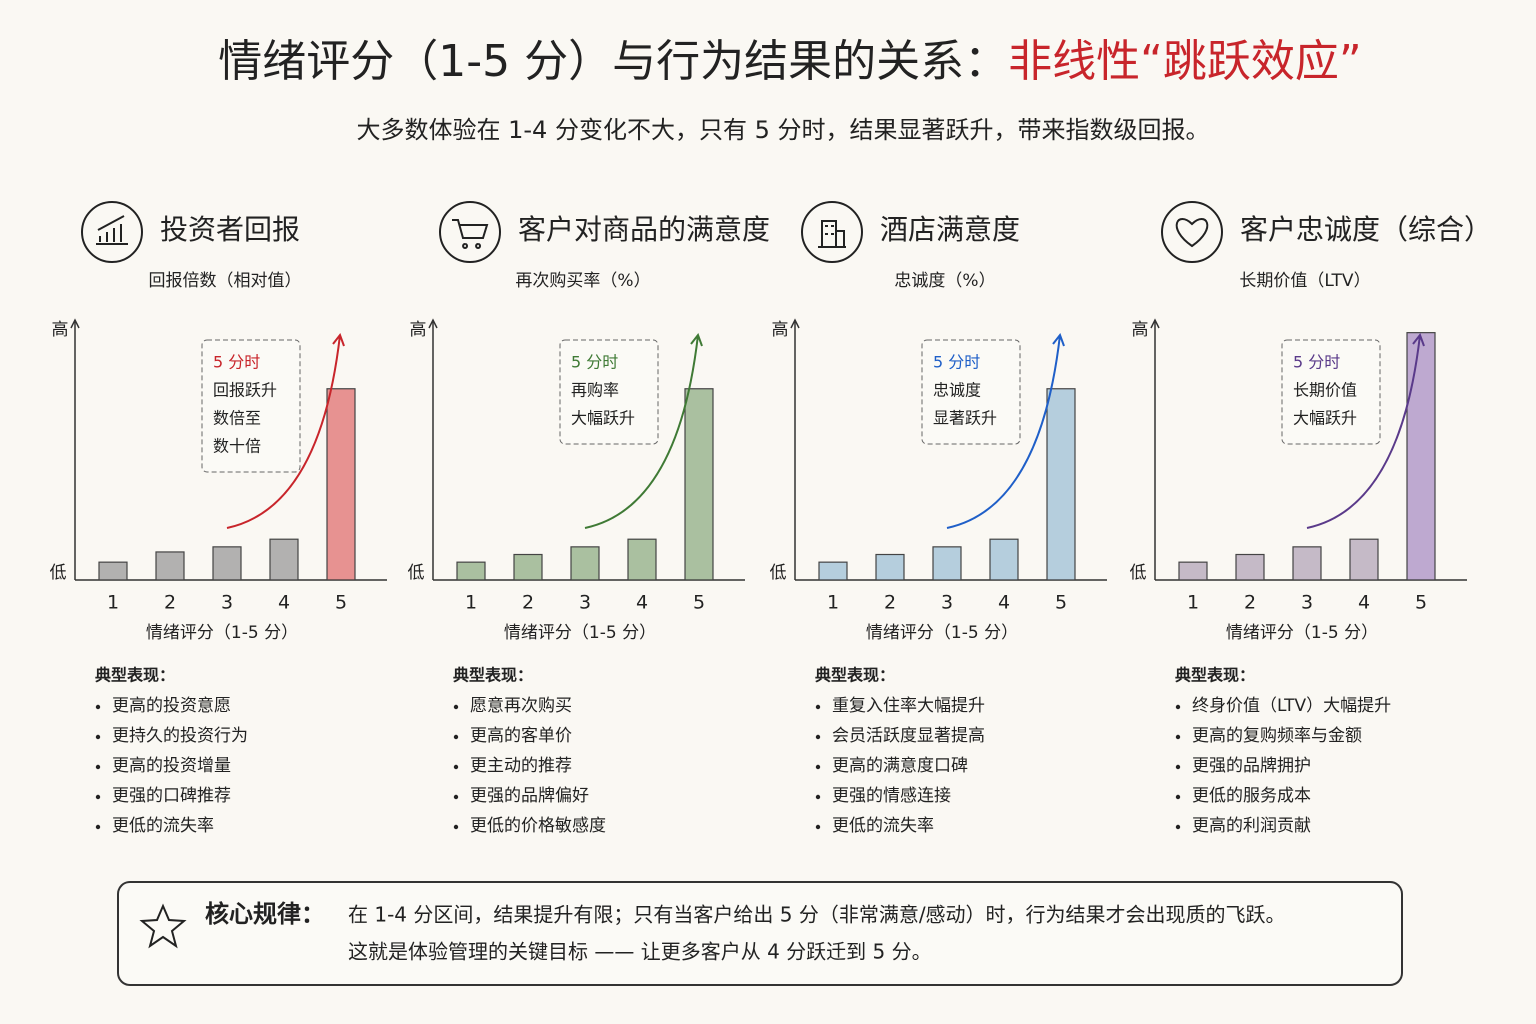 This screenshot has width=1536, height=1024. I want to click on panel-subtitle: 长期价值（LTV）, so click(1304, 281).